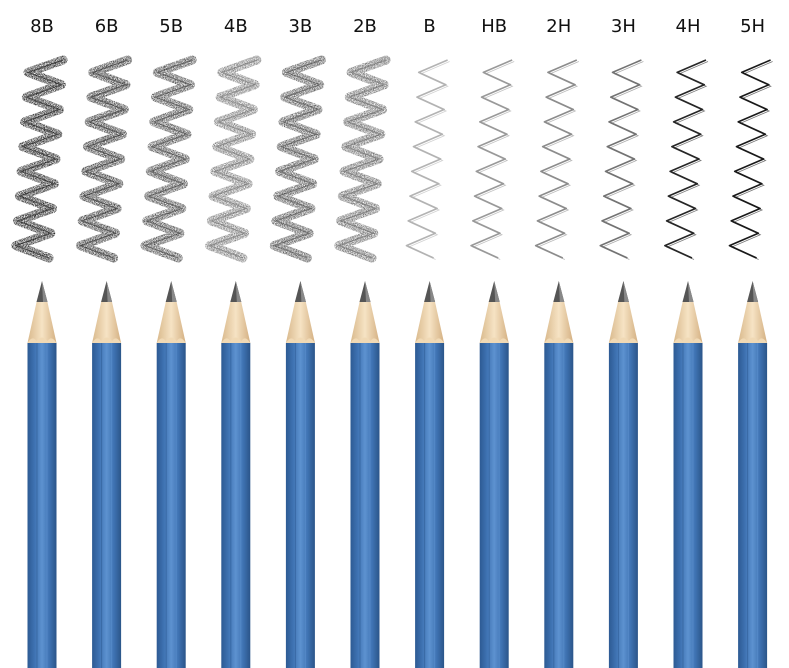 This screenshot has width=789, height=668. Describe the element at coordinates (492, 159) in the screenshot. I see `stroke-swatch-hb` at that location.